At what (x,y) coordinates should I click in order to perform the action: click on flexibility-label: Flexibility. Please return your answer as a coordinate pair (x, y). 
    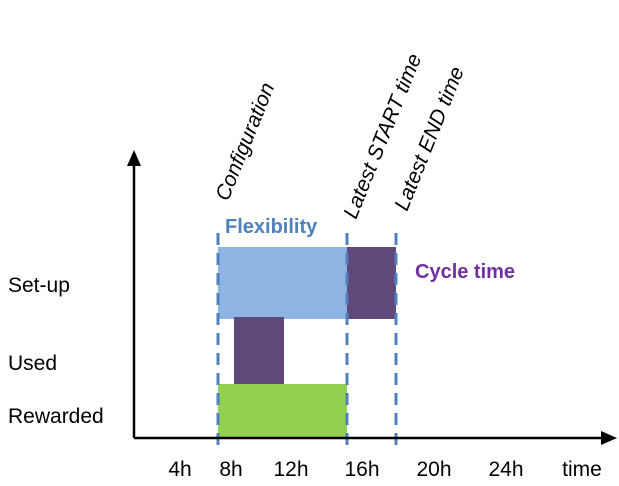
    Looking at the image, I should click on (271, 227).